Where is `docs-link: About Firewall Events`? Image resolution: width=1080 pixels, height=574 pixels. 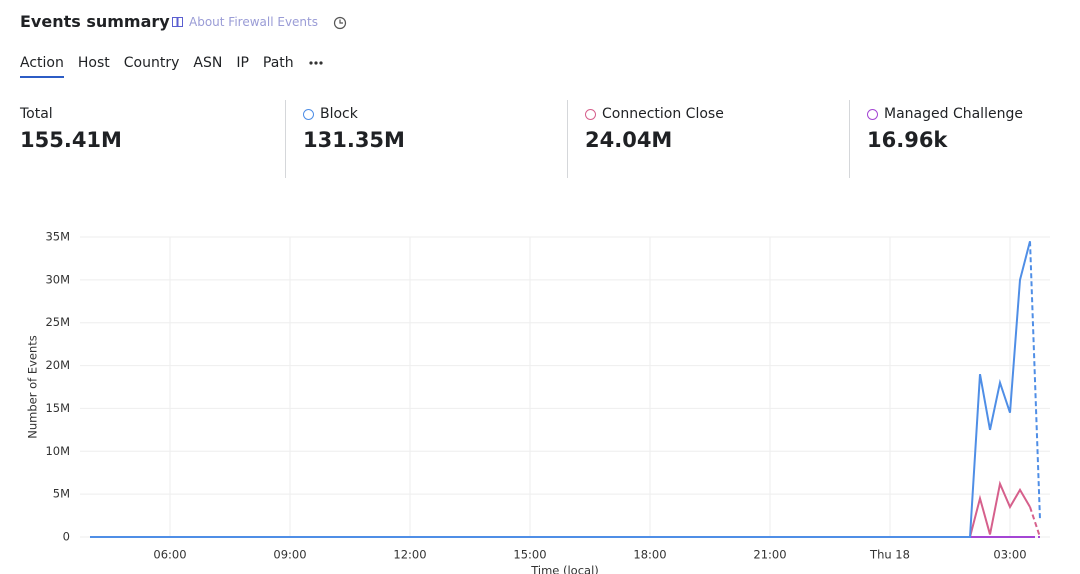
docs-link: About Firewall Events is located at coordinates (245, 22).